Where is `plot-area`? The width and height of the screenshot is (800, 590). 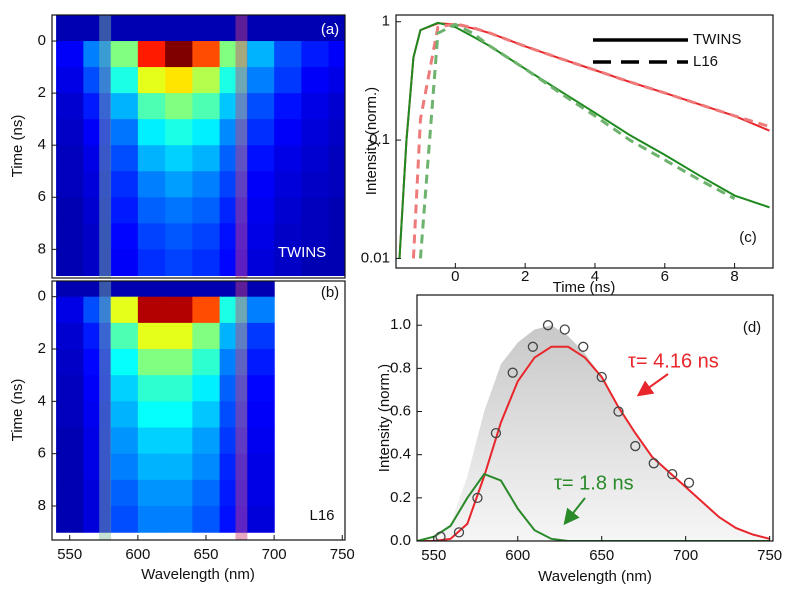 plot-area is located at coordinates (165, 410).